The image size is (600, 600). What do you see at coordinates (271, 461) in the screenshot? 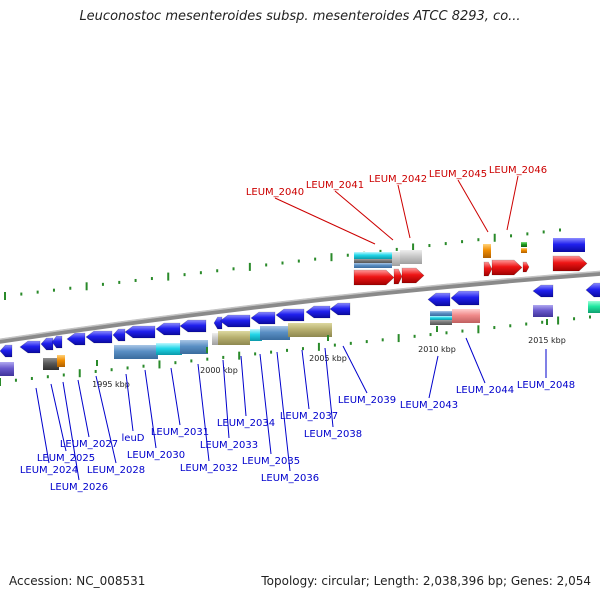
I see `gene-label: LEUM_2035` at bounding box center [271, 461].